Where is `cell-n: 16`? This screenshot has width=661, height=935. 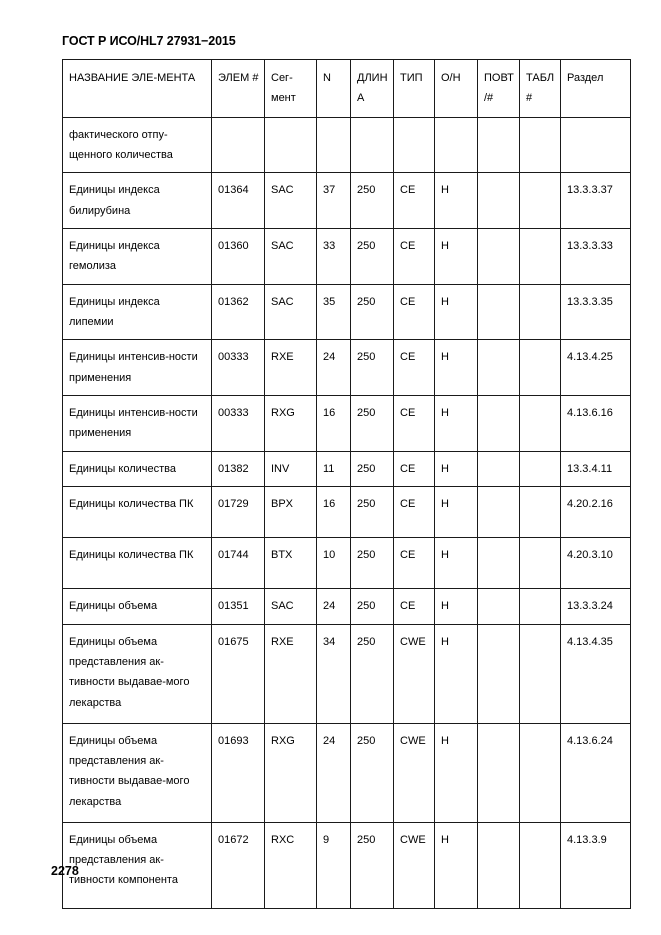
cell-n: 16 is located at coordinates (333, 512).